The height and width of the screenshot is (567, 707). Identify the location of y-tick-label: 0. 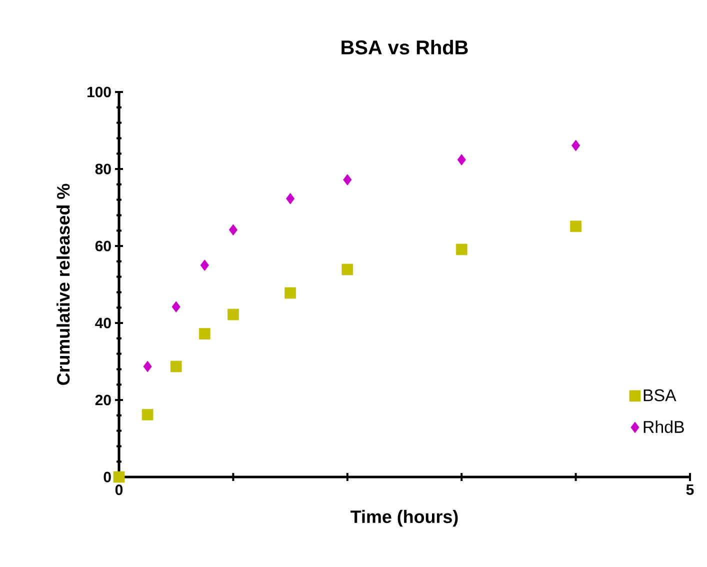
(107, 477).